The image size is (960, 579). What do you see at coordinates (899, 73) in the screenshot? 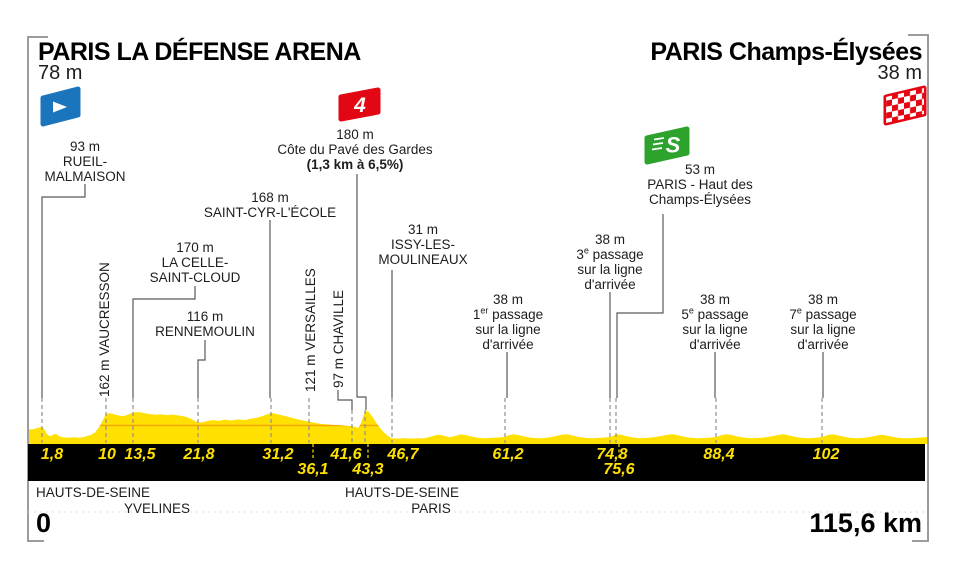
I see `finish-elevation: 38 m` at bounding box center [899, 73].